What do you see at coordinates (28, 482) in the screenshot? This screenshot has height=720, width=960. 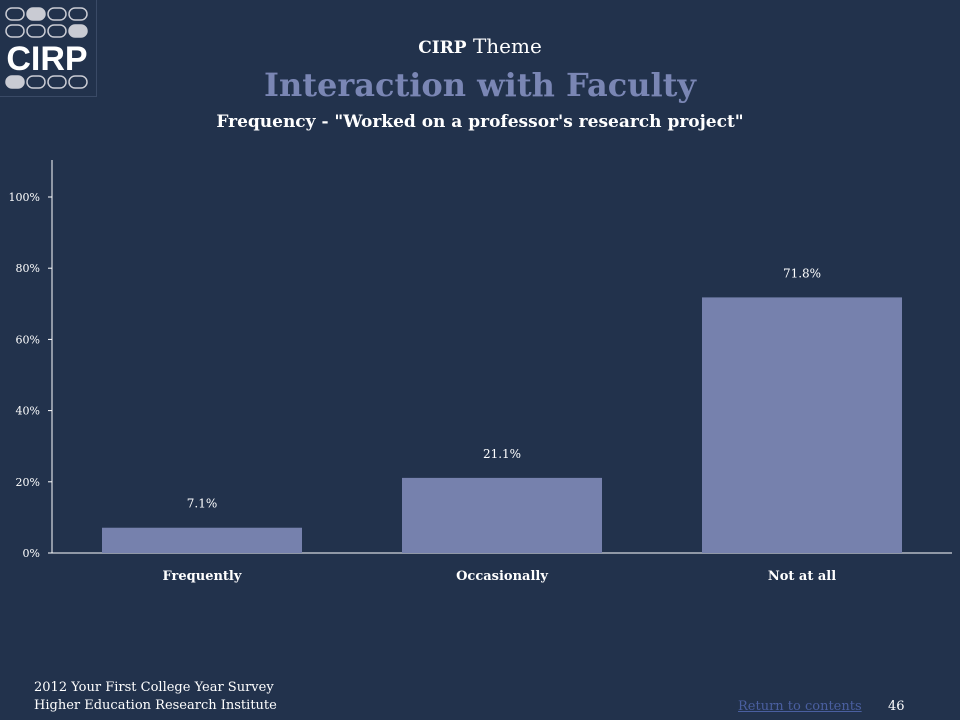 I see `y-tick-label: 20%` at bounding box center [28, 482].